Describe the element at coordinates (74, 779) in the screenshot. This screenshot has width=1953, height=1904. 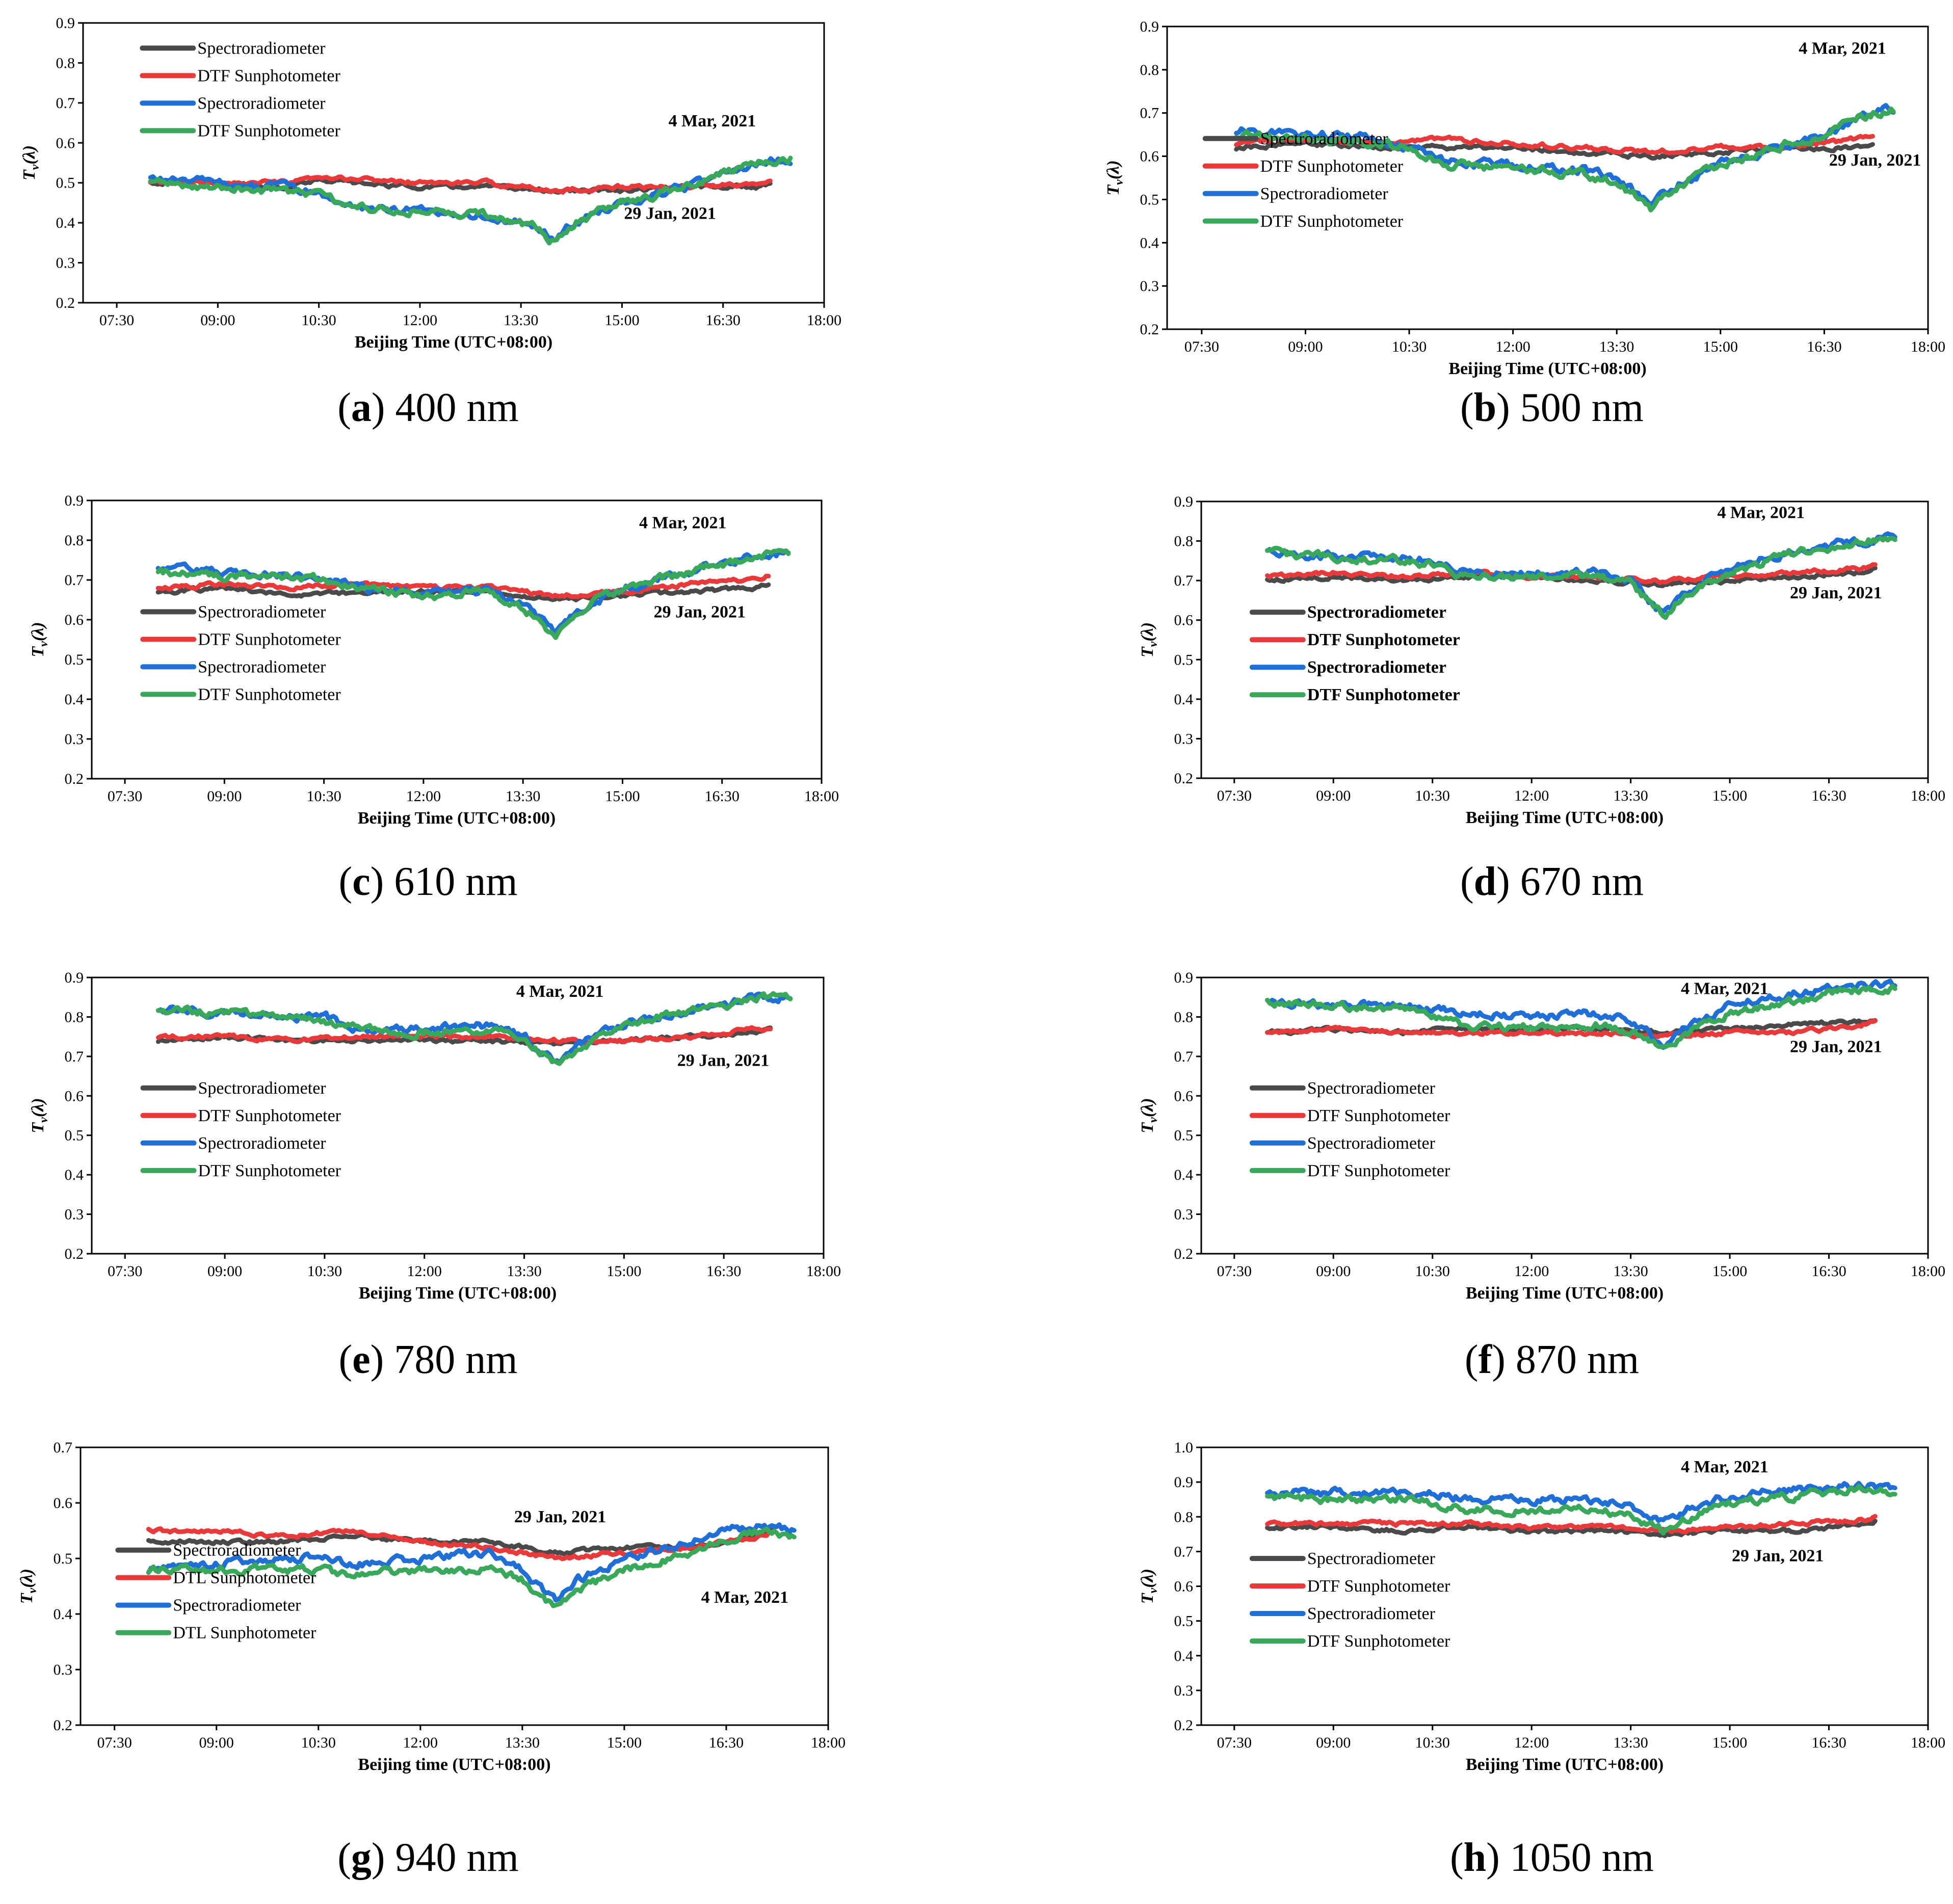
I see `y-tick-label-c-0: 0.2` at that location.